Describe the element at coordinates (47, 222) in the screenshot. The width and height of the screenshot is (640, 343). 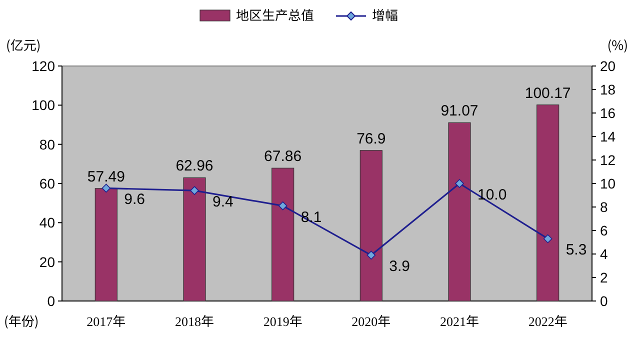
I see `y-tick-label: 40` at that location.